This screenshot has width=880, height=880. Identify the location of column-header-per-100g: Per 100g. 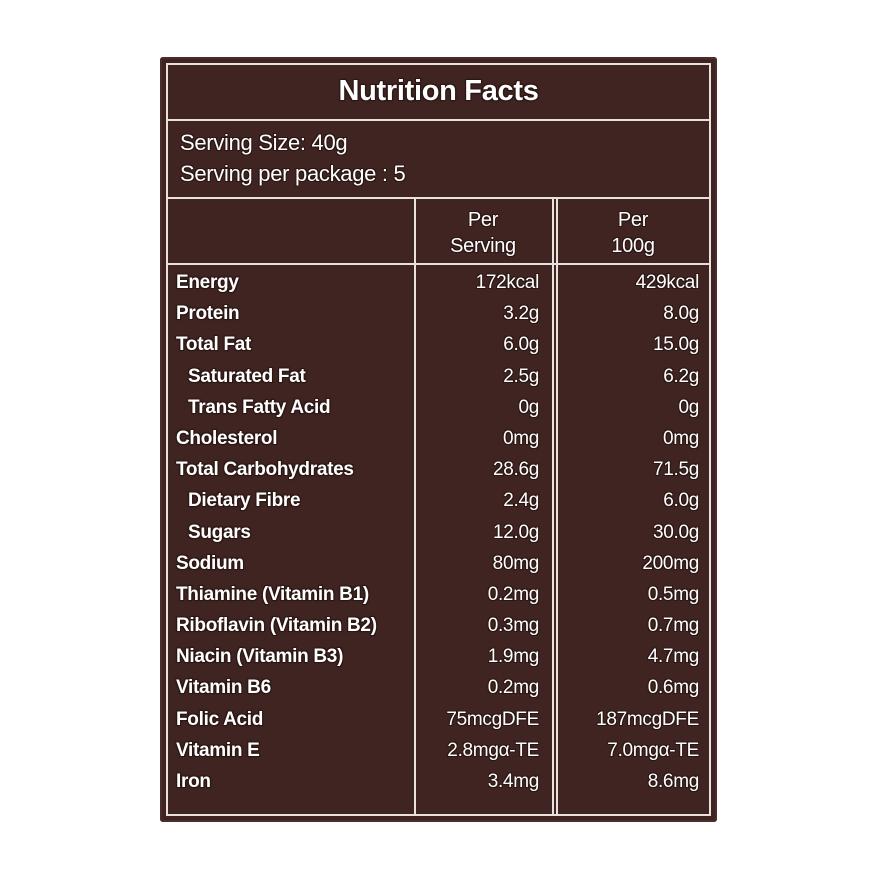
(633, 233).